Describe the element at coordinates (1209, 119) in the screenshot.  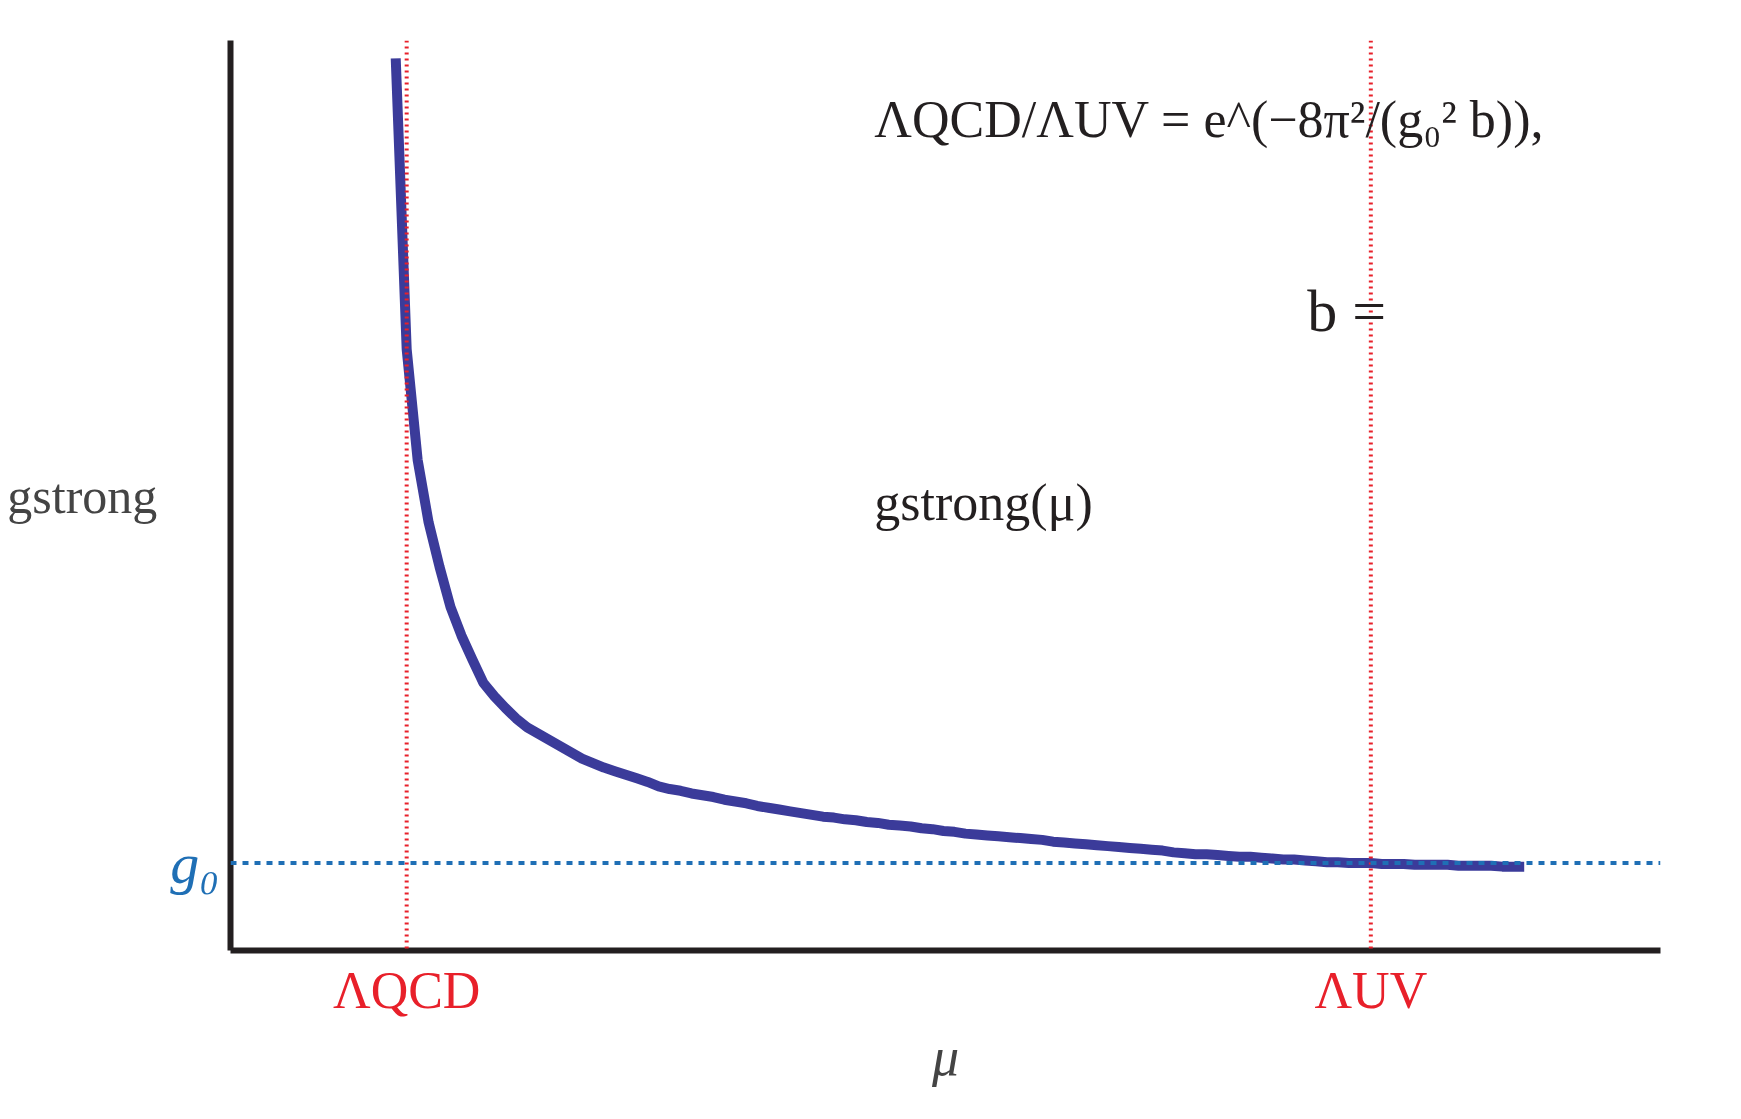
I see `annotation: ΛQCD/ΛUV = e^(−8π²/(g₀² b)),` at that location.